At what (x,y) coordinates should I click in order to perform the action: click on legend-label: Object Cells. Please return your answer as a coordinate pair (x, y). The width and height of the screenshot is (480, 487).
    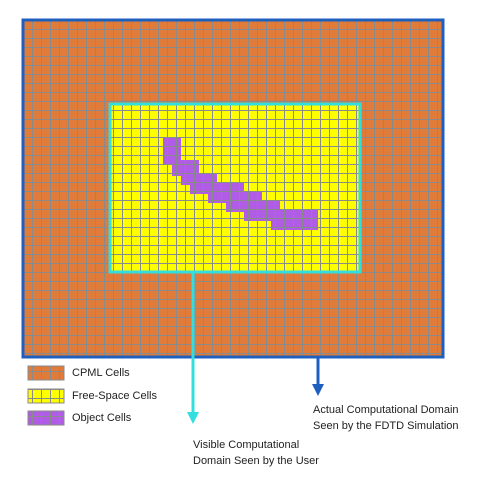
    Looking at the image, I should click on (102, 418).